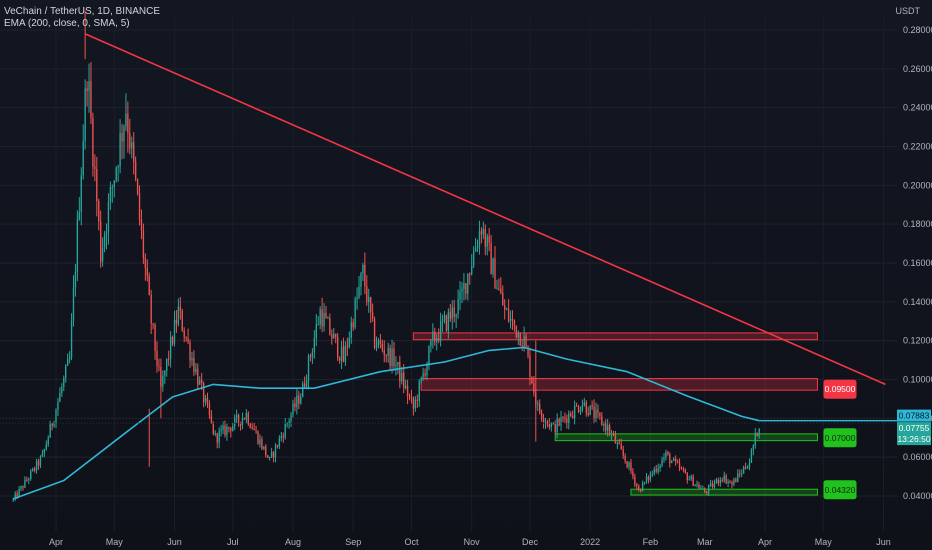 This screenshot has width=932, height=550. What do you see at coordinates (67, 23) in the screenshot?
I see `indicator-label: EMA (200, close, 0, SMA, 5)` at bounding box center [67, 23].